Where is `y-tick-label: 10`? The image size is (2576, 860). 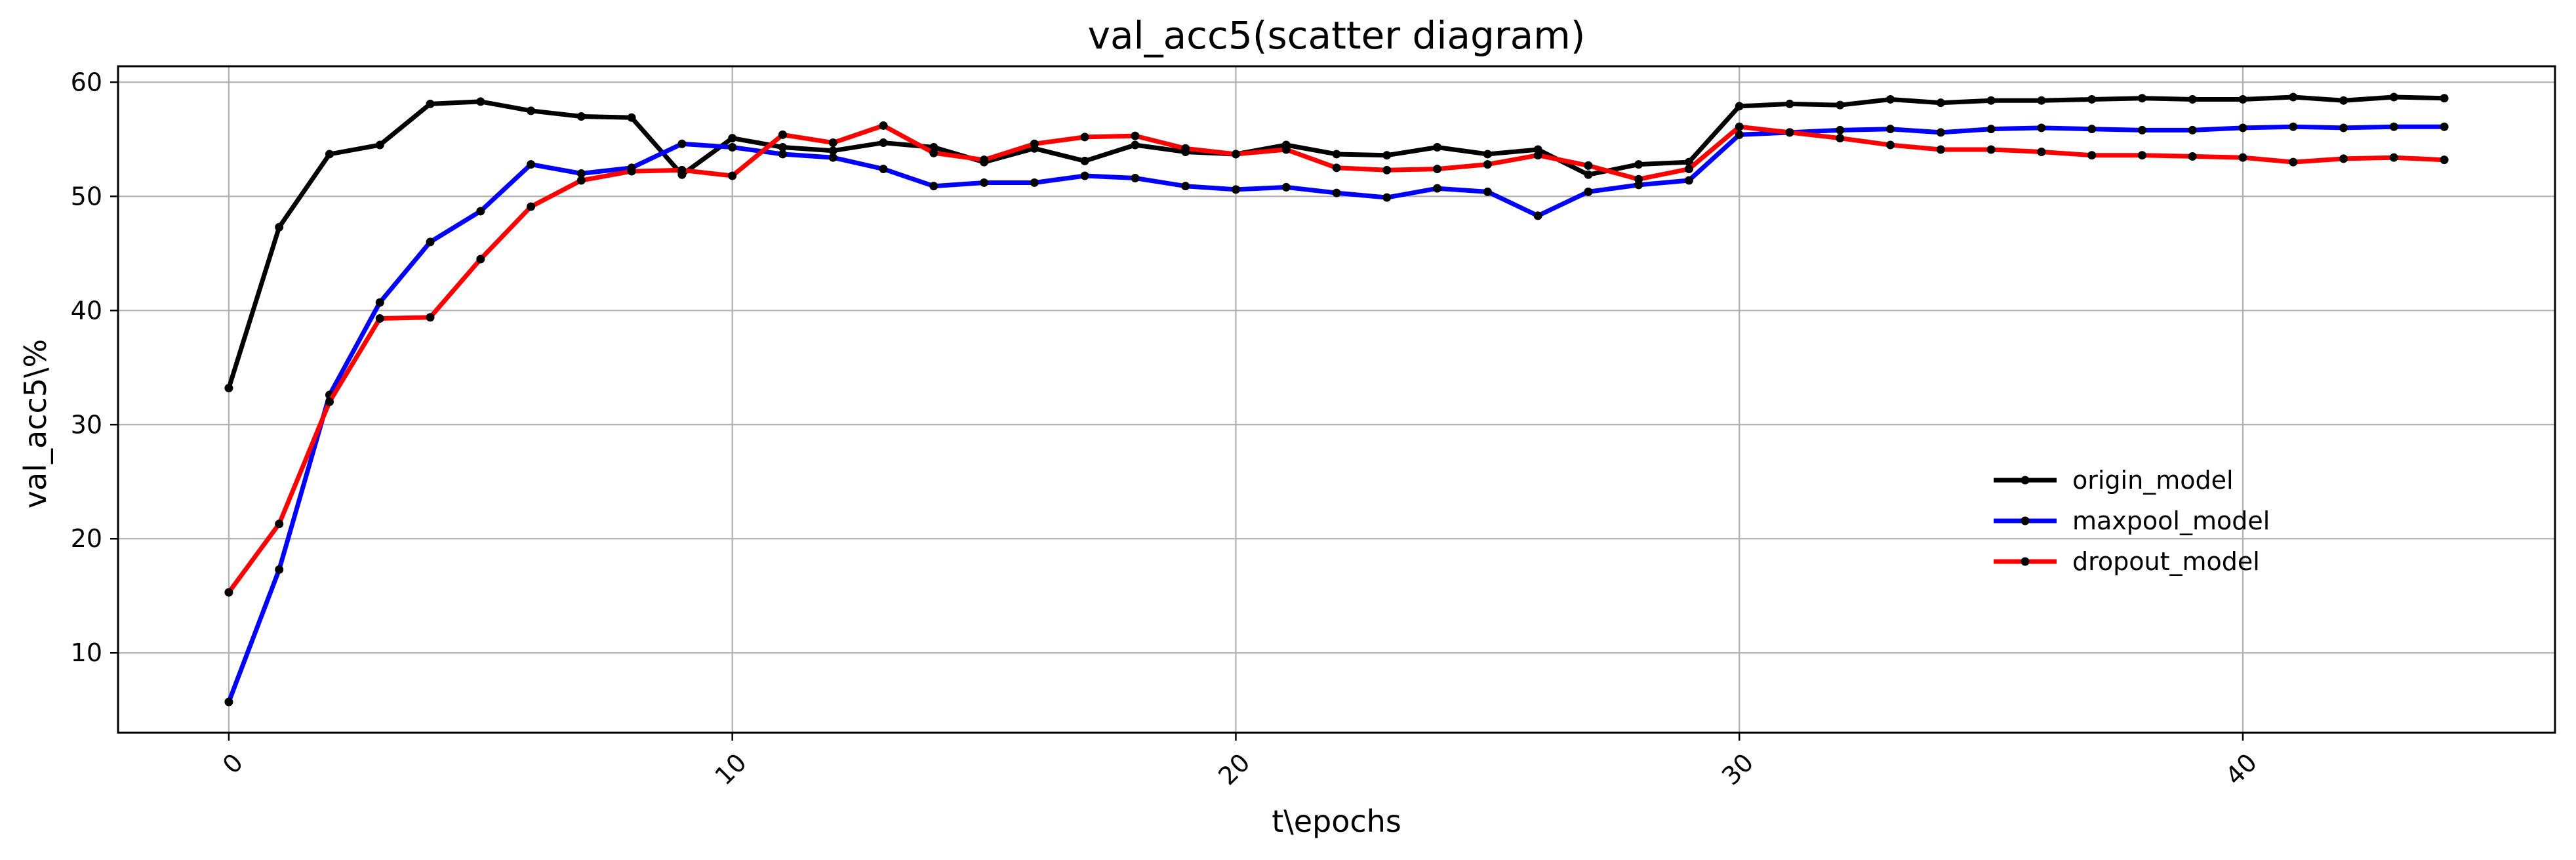 y-tick-label: 10 is located at coordinates (86, 652).